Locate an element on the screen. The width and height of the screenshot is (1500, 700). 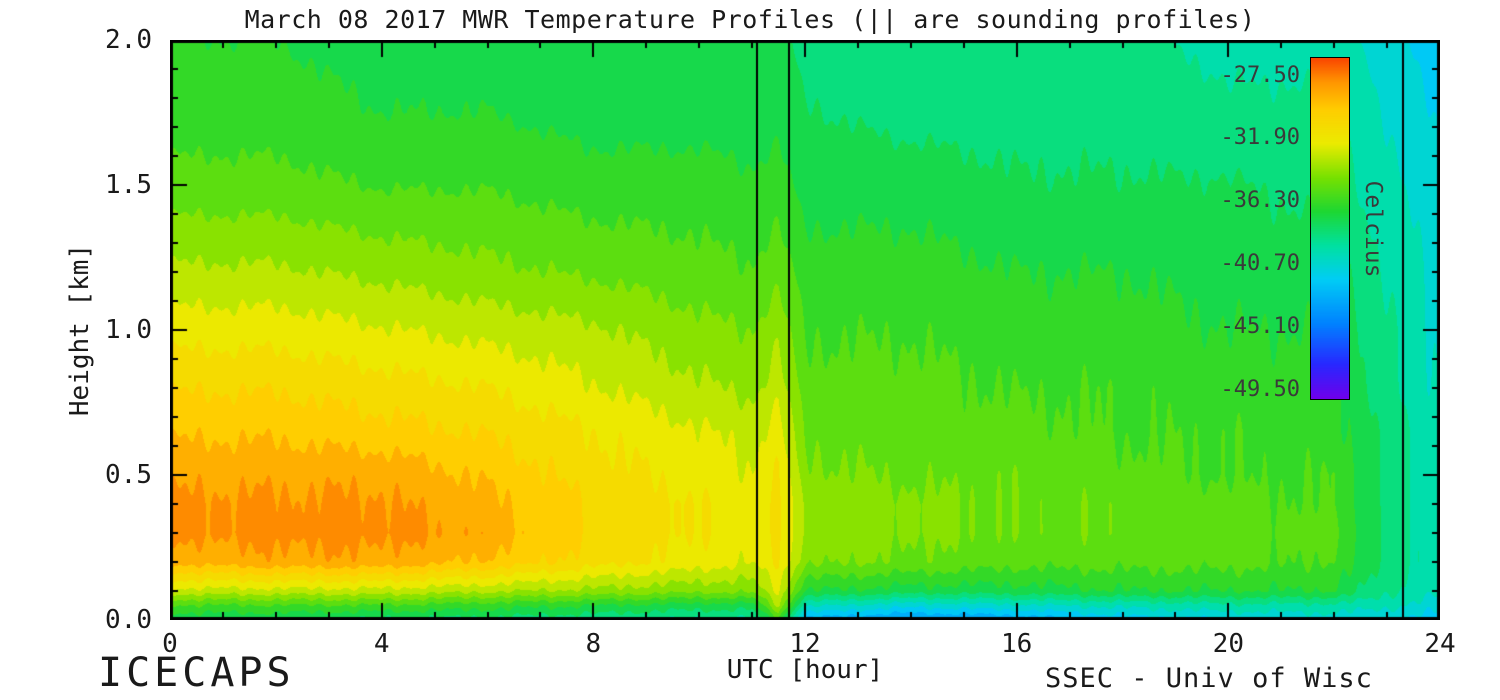
x-tick-labels: 0 4 8 12 16 20 24 is located at coordinates (750, 644).